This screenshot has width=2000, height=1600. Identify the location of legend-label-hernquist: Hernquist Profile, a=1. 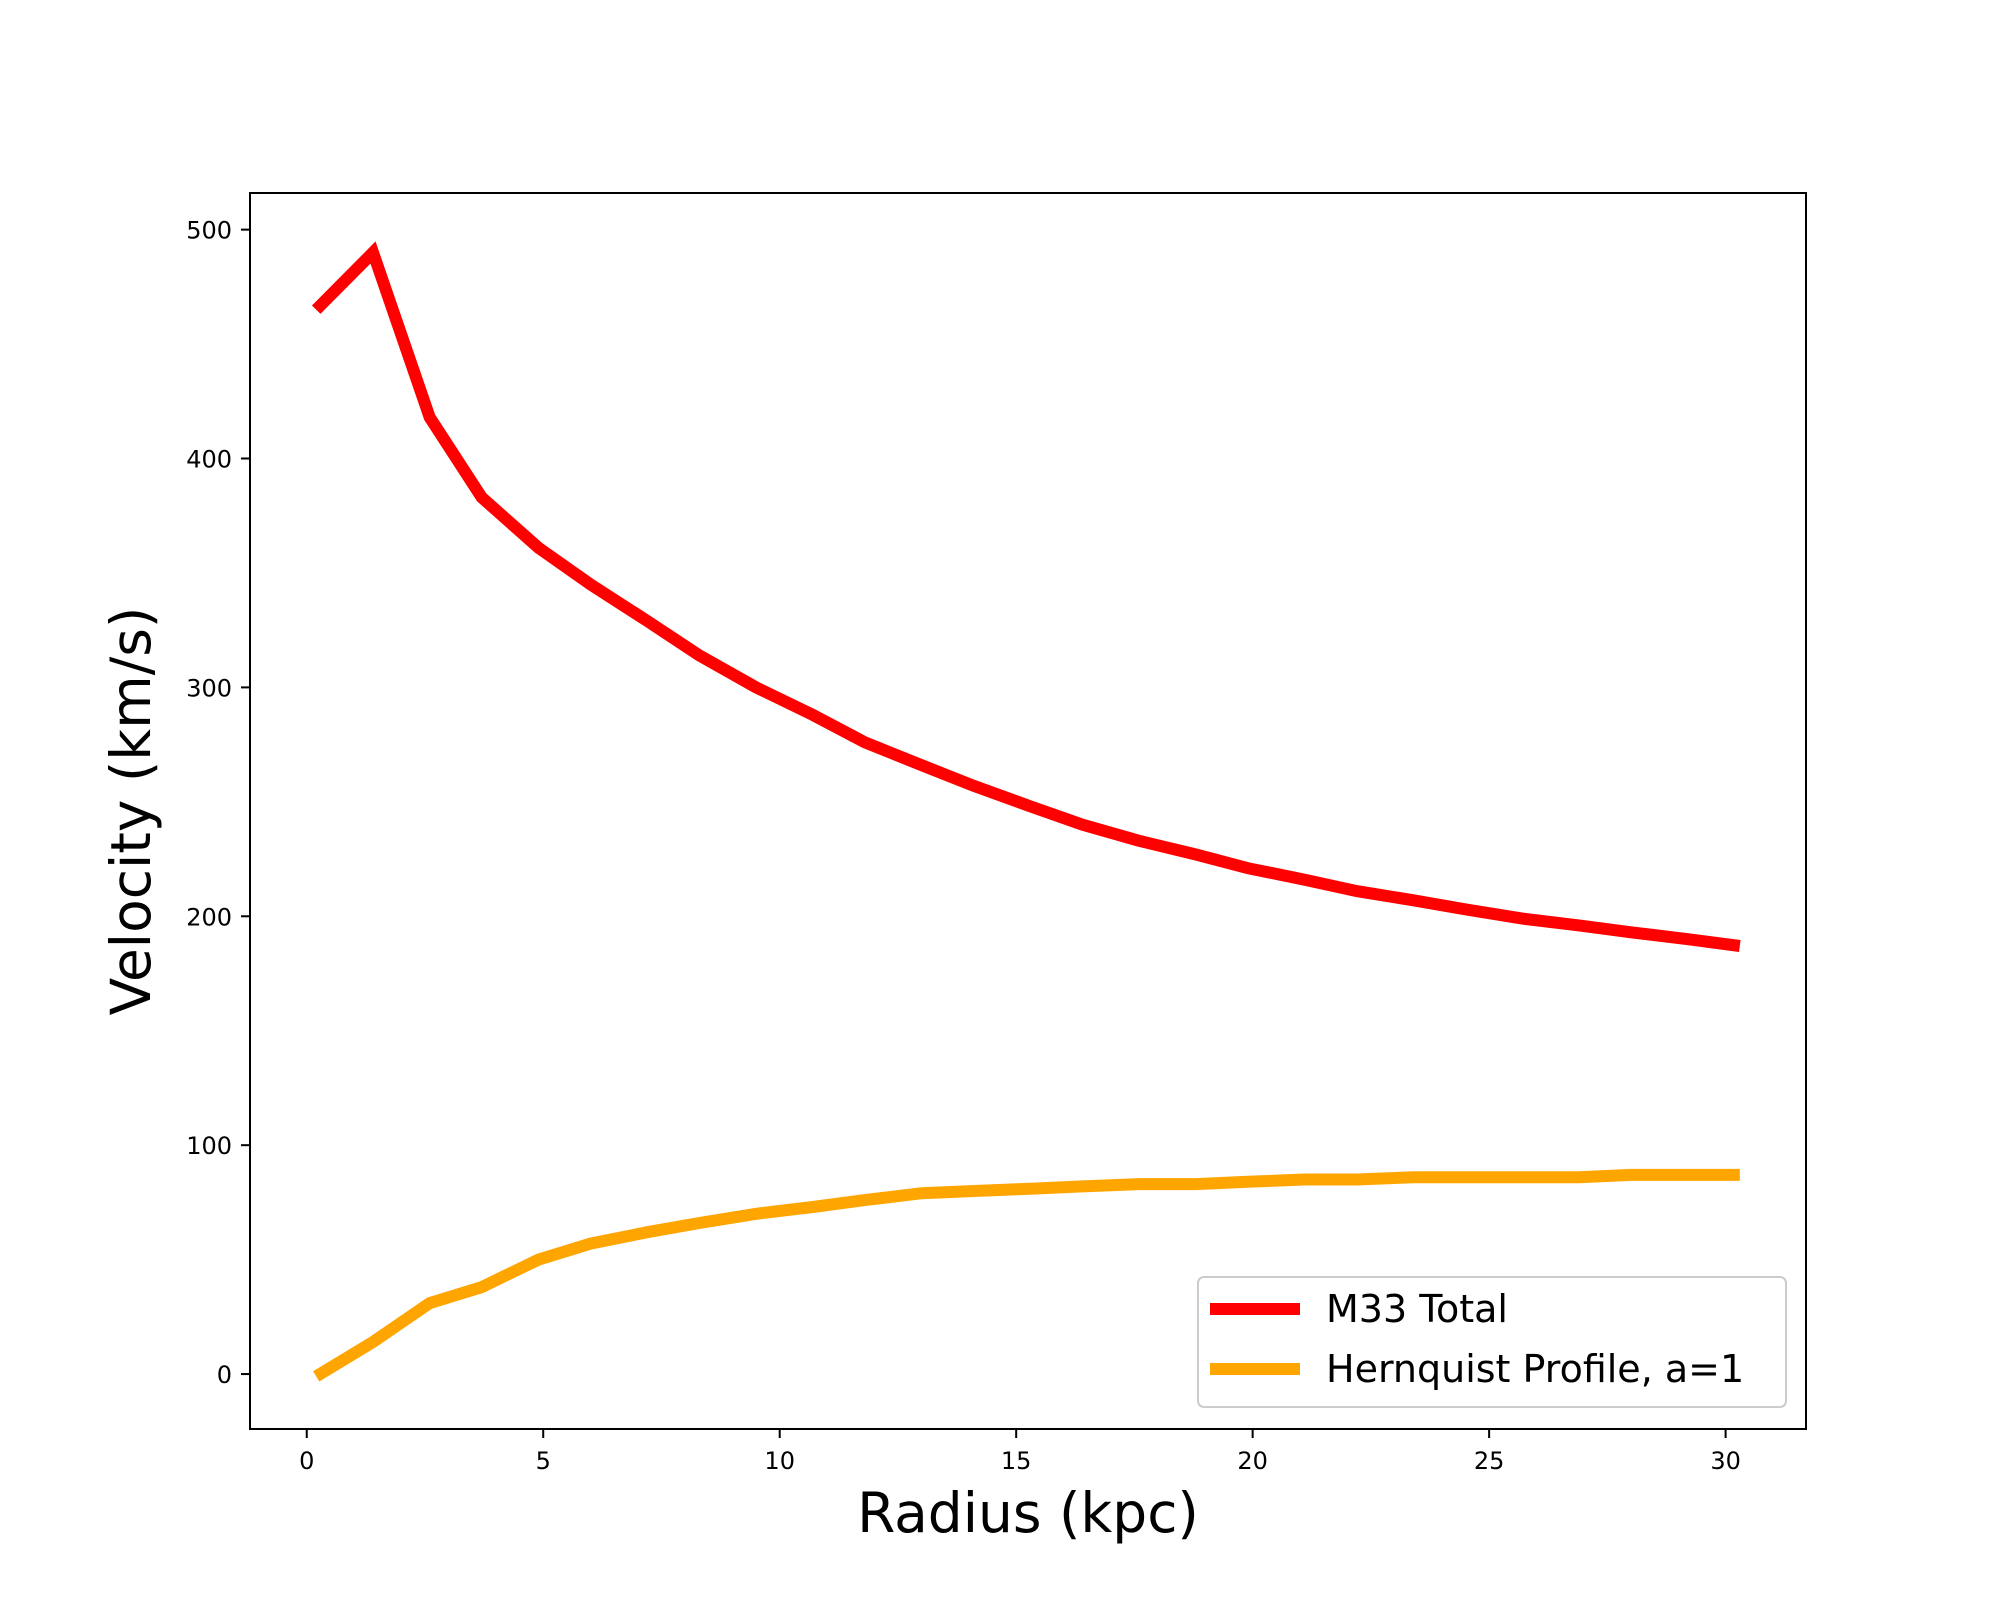
(1535, 1369).